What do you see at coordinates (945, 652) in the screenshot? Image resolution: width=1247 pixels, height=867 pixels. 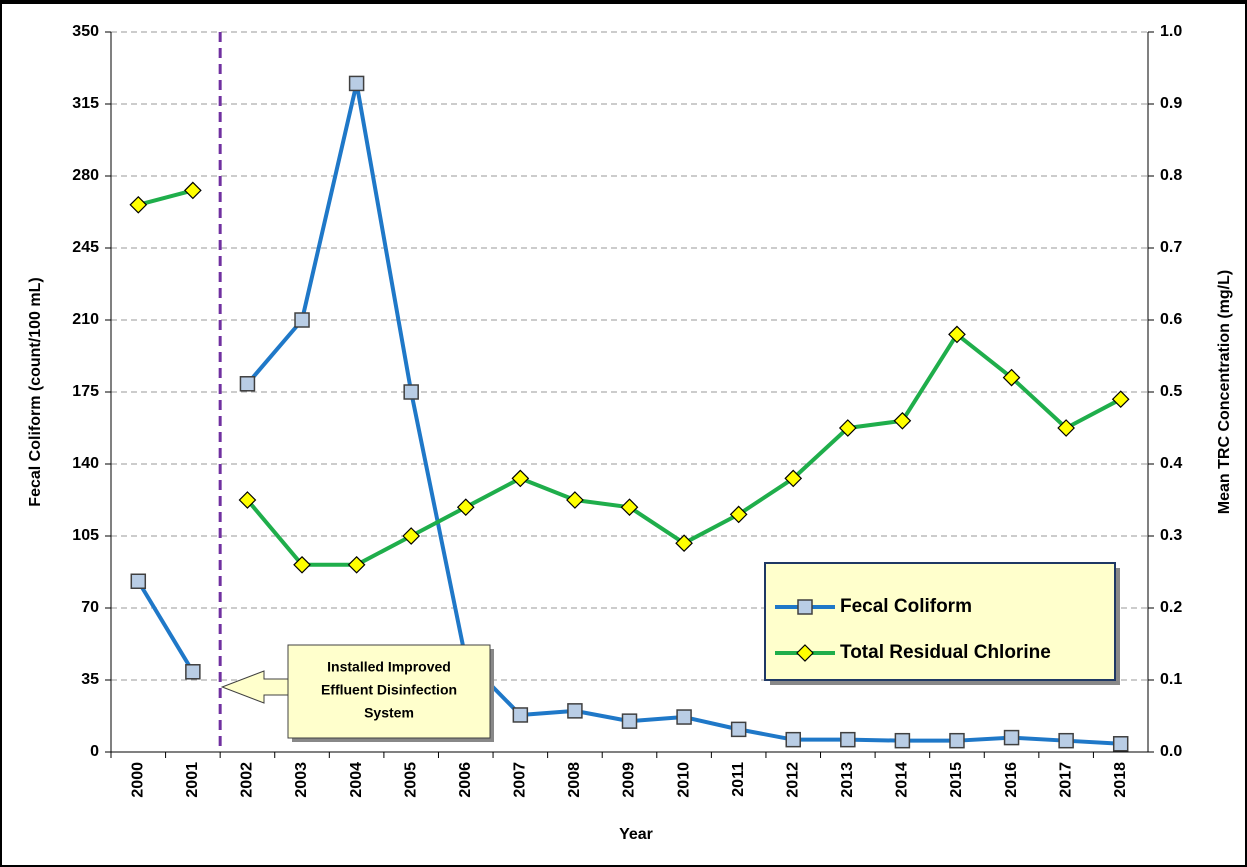 I see `legend-label: Total Residual Chlorine` at bounding box center [945, 652].